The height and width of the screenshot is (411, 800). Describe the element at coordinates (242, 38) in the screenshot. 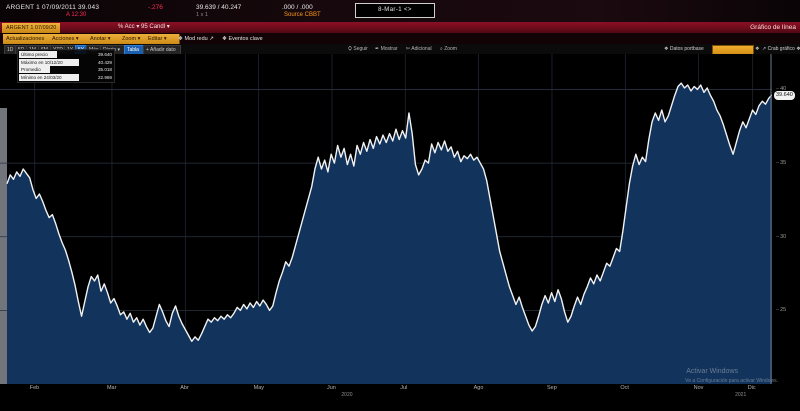

I see `function-row-text-1: ❖ Eventos clave` at that location.